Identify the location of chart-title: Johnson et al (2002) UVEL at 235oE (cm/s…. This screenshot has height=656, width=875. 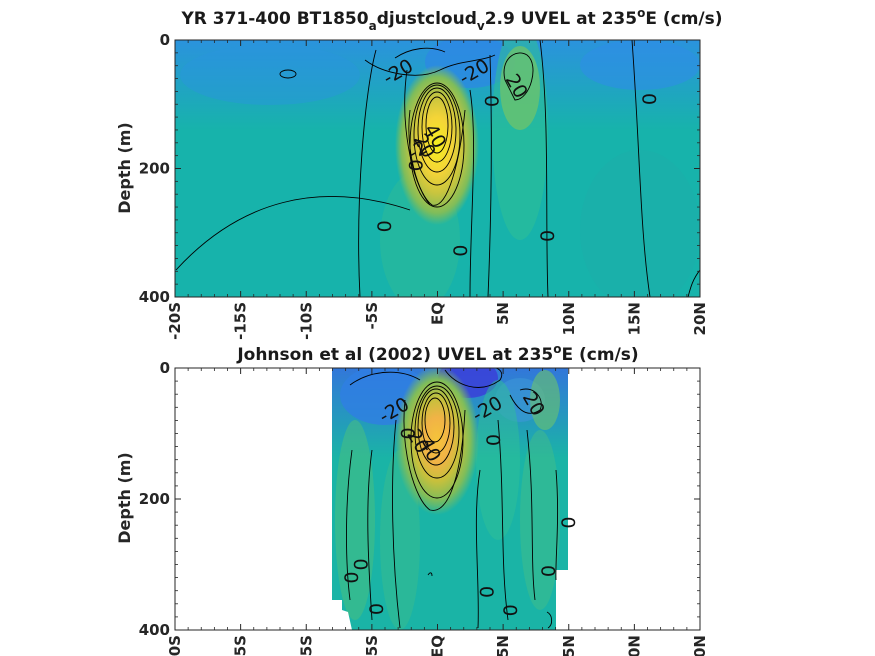
(437, 353).